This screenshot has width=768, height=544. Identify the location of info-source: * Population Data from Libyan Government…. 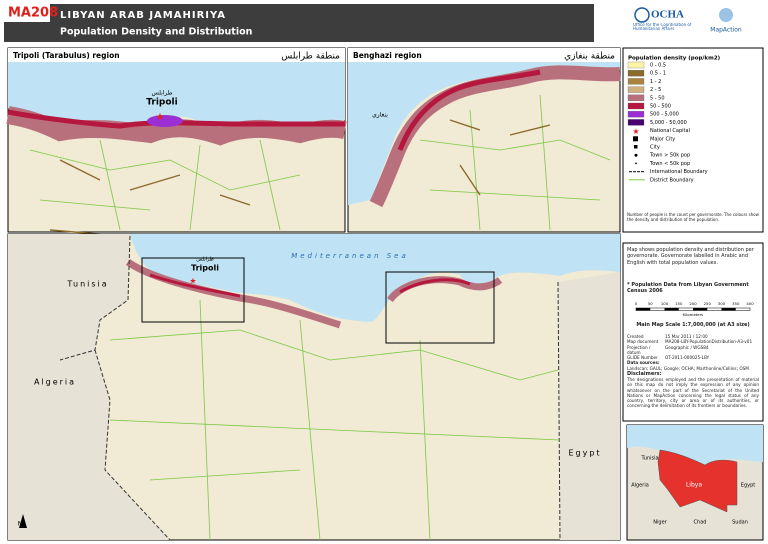
(688, 288).